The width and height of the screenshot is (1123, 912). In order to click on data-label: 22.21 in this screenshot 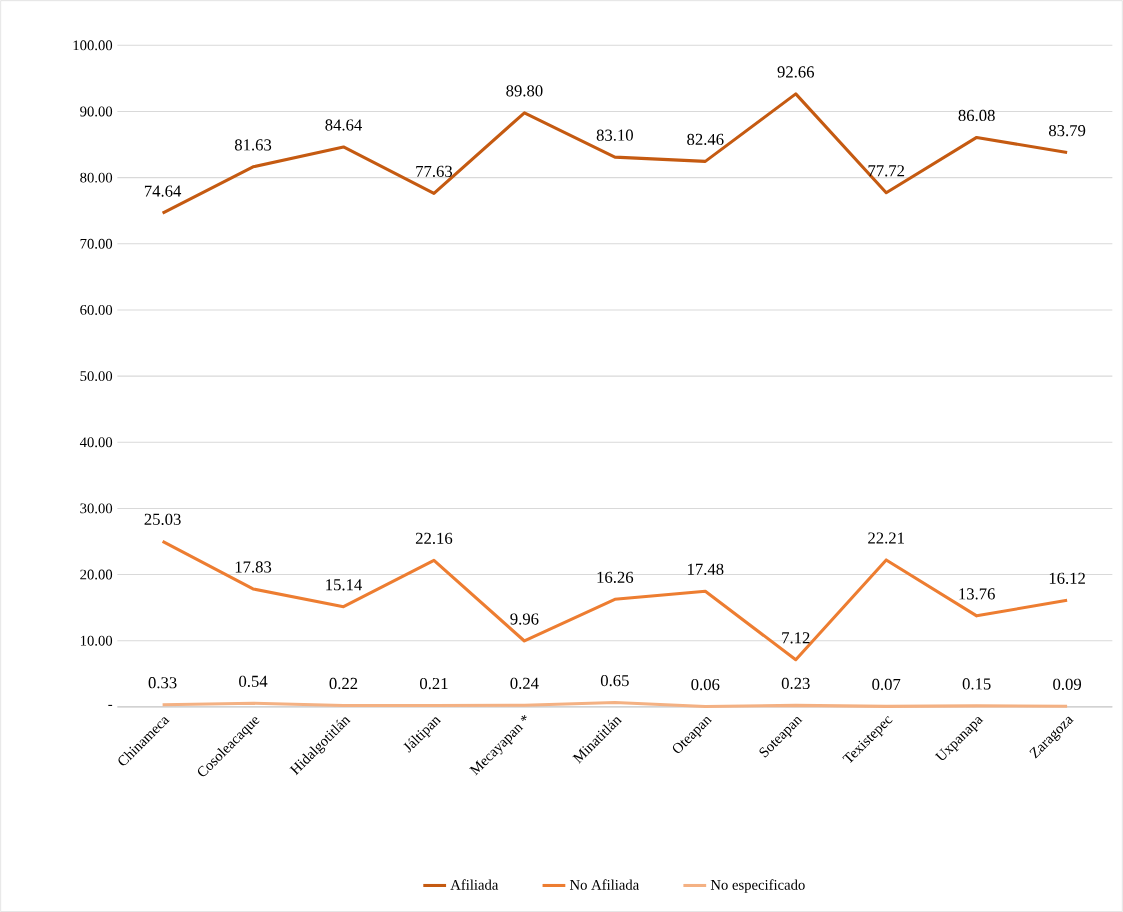, I will do `click(886, 538)`.